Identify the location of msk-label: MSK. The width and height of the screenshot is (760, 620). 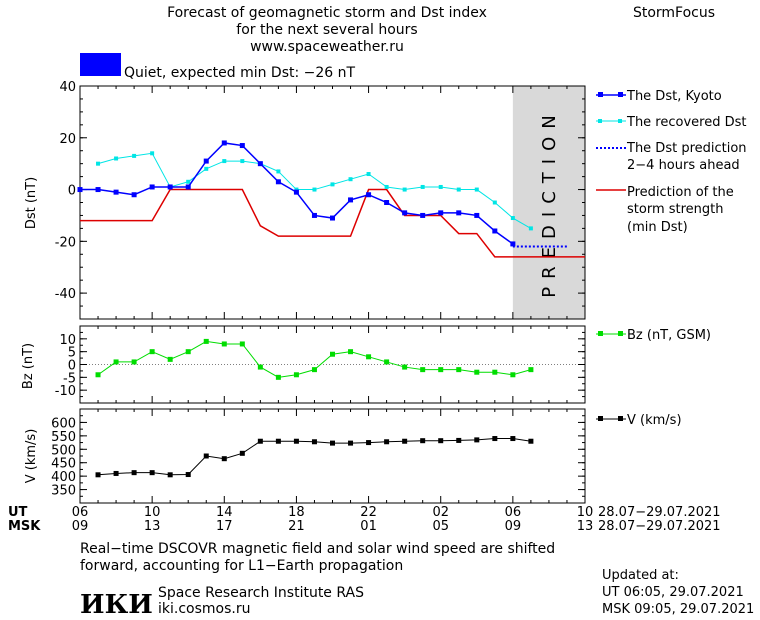
(24, 526).